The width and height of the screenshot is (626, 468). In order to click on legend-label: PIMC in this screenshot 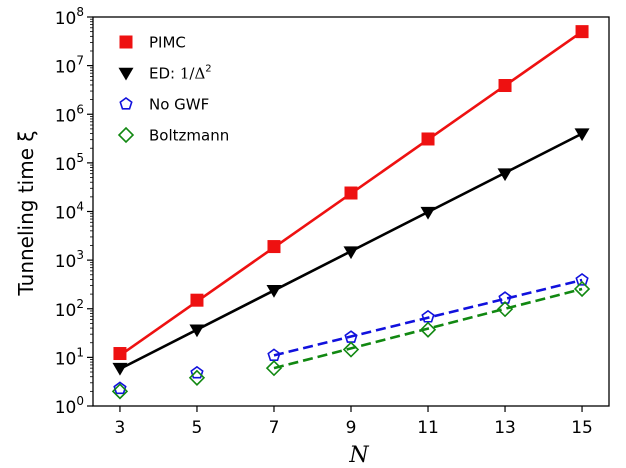, I will do `click(167, 43)`.